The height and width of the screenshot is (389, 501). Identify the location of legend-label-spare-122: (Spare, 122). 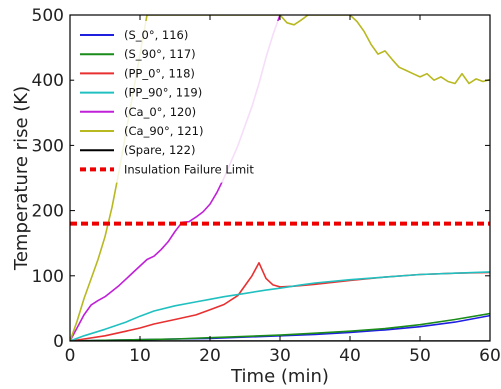
(159, 150).